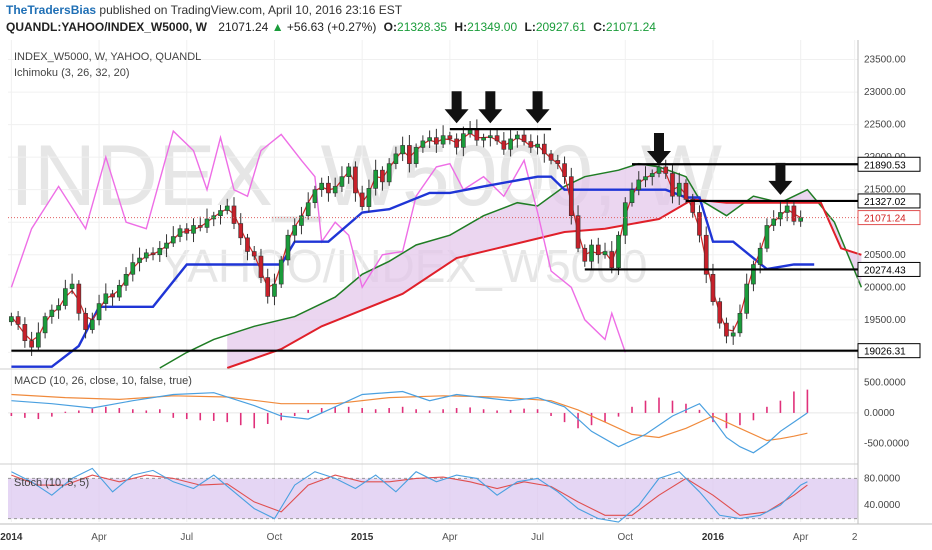 The image size is (932, 550). Describe the element at coordinates (362, 537) in the screenshot. I see `time-tick-label: 2015` at that location.